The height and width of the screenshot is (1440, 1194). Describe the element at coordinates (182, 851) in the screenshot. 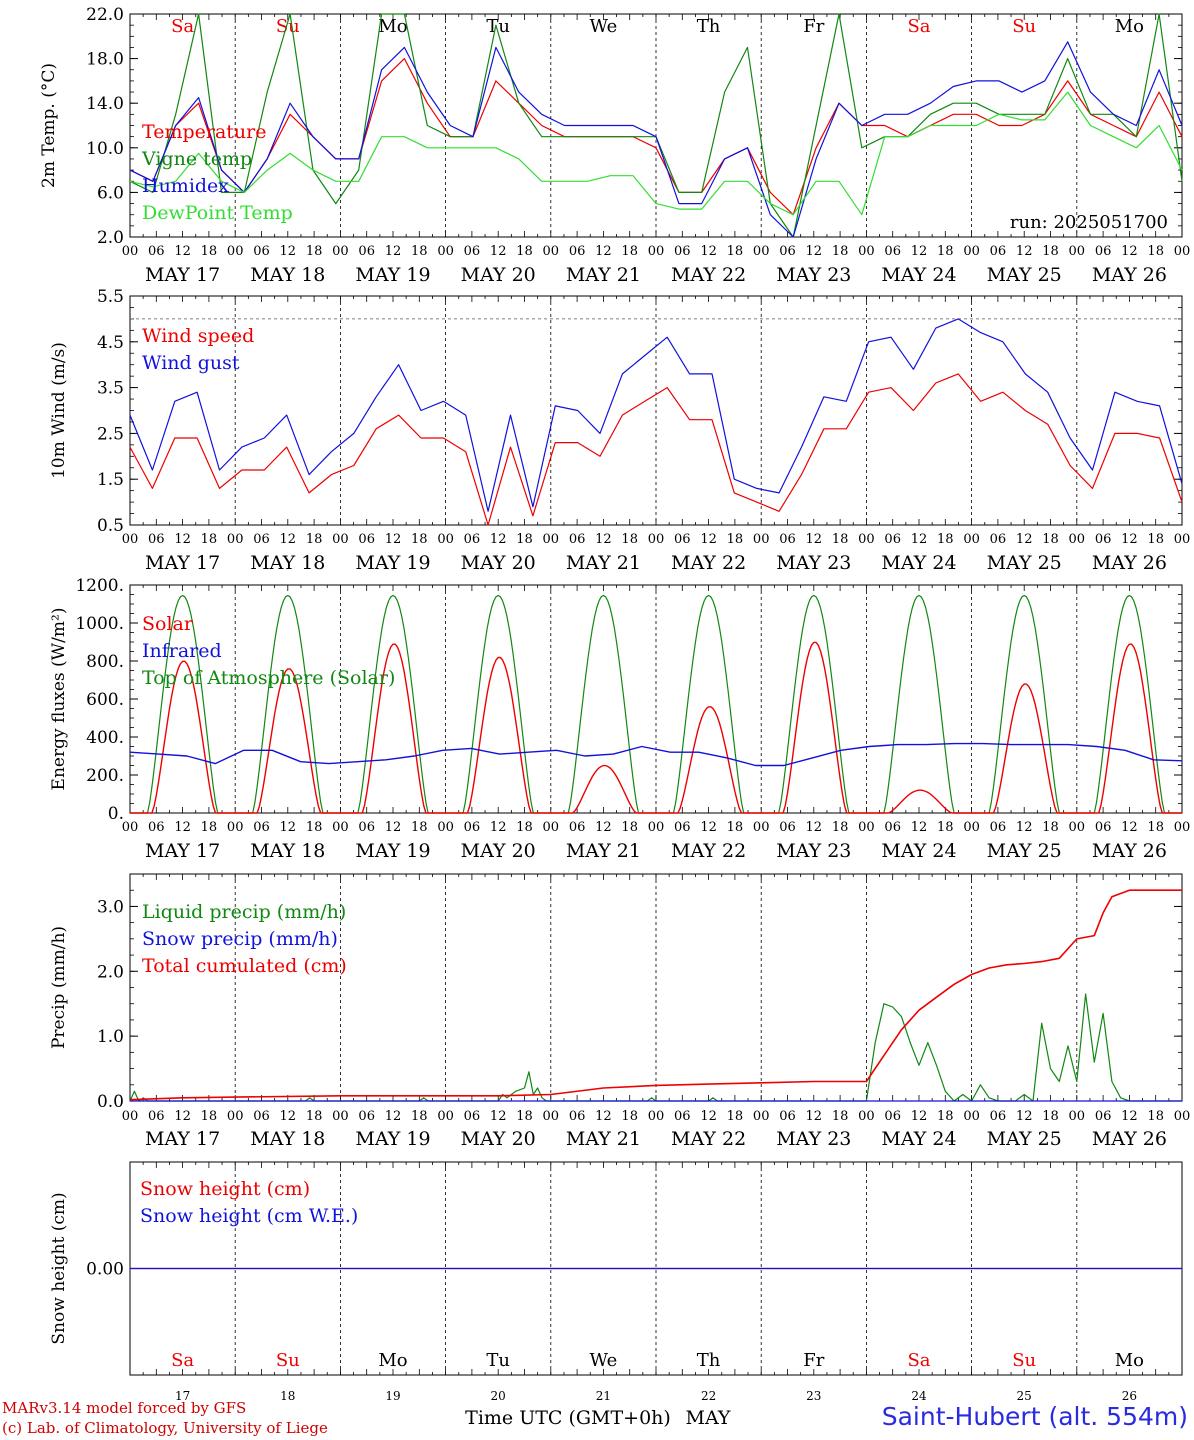

I see `date-label: MAY 17` at that location.